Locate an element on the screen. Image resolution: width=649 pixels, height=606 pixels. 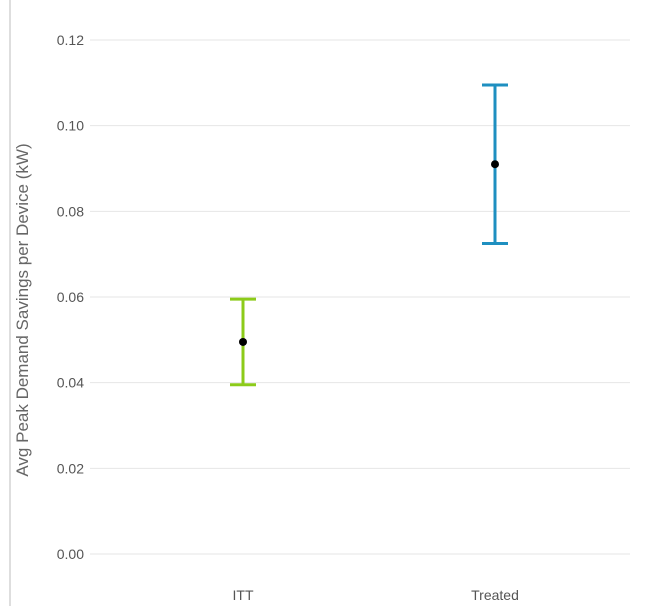
error-bar-itt is located at coordinates (243, 342).